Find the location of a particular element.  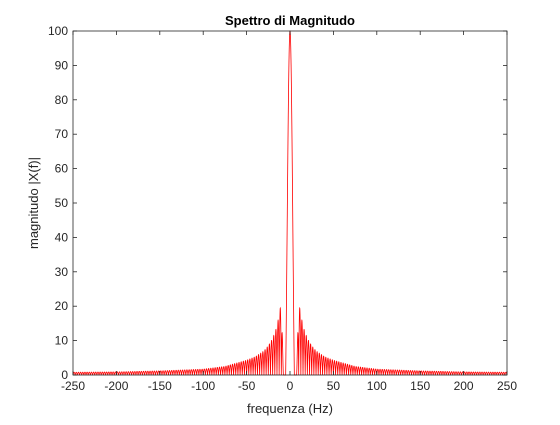

y-axis-label: magnitudo |X(f)| is located at coordinates (33, 203).